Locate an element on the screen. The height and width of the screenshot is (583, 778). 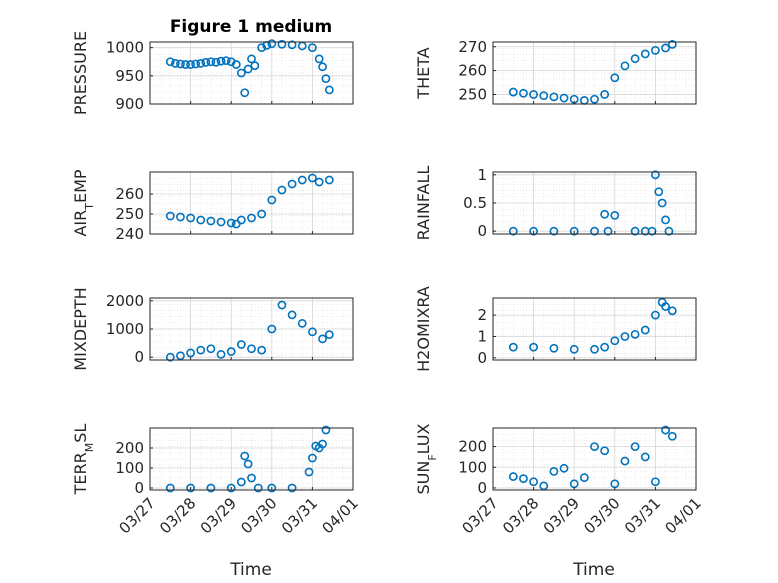
y-tick-label: 1 is located at coordinates (482, 336).